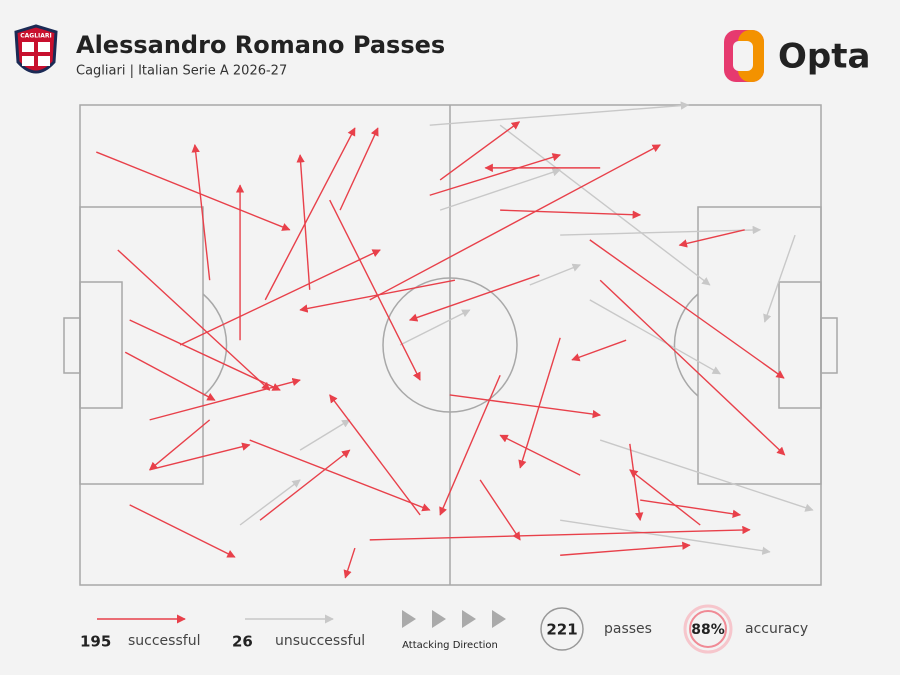 The image size is (900, 675). What do you see at coordinates (95, 642) in the screenshot?
I see `legend-count: 195` at bounding box center [95, 642].